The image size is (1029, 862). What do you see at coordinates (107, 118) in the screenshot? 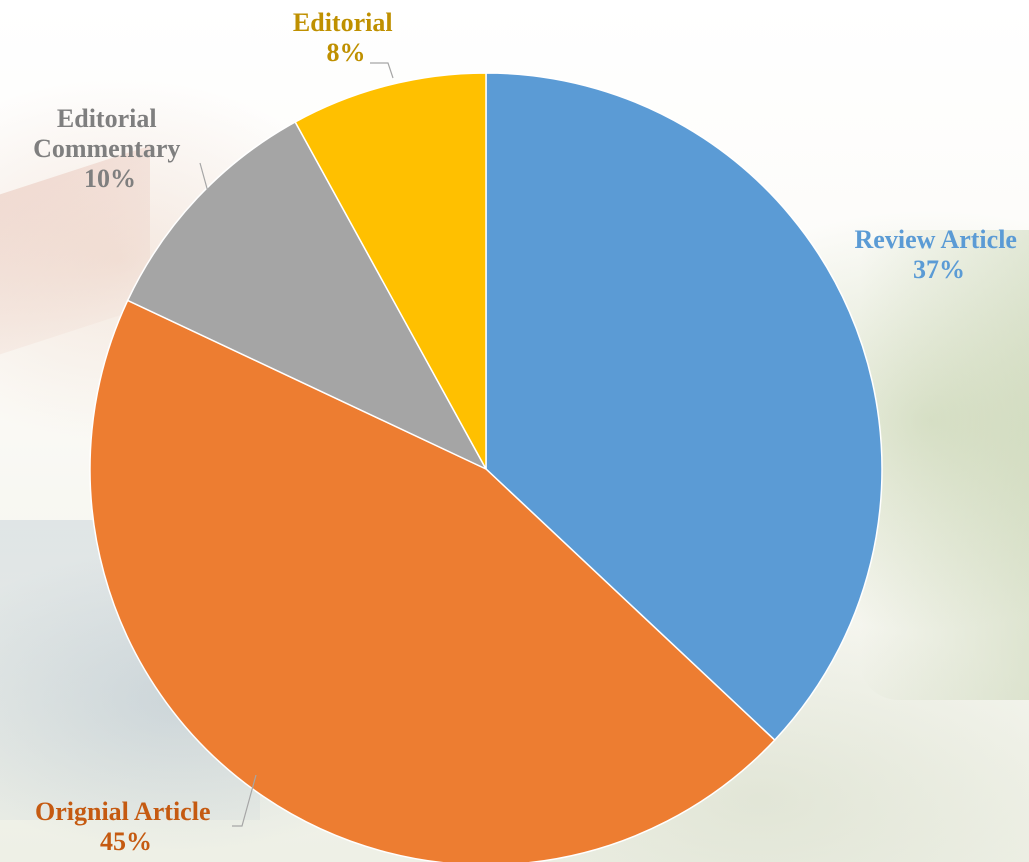
I see `slice-name-line-1: Editorial` at bounding box center [107, 118].